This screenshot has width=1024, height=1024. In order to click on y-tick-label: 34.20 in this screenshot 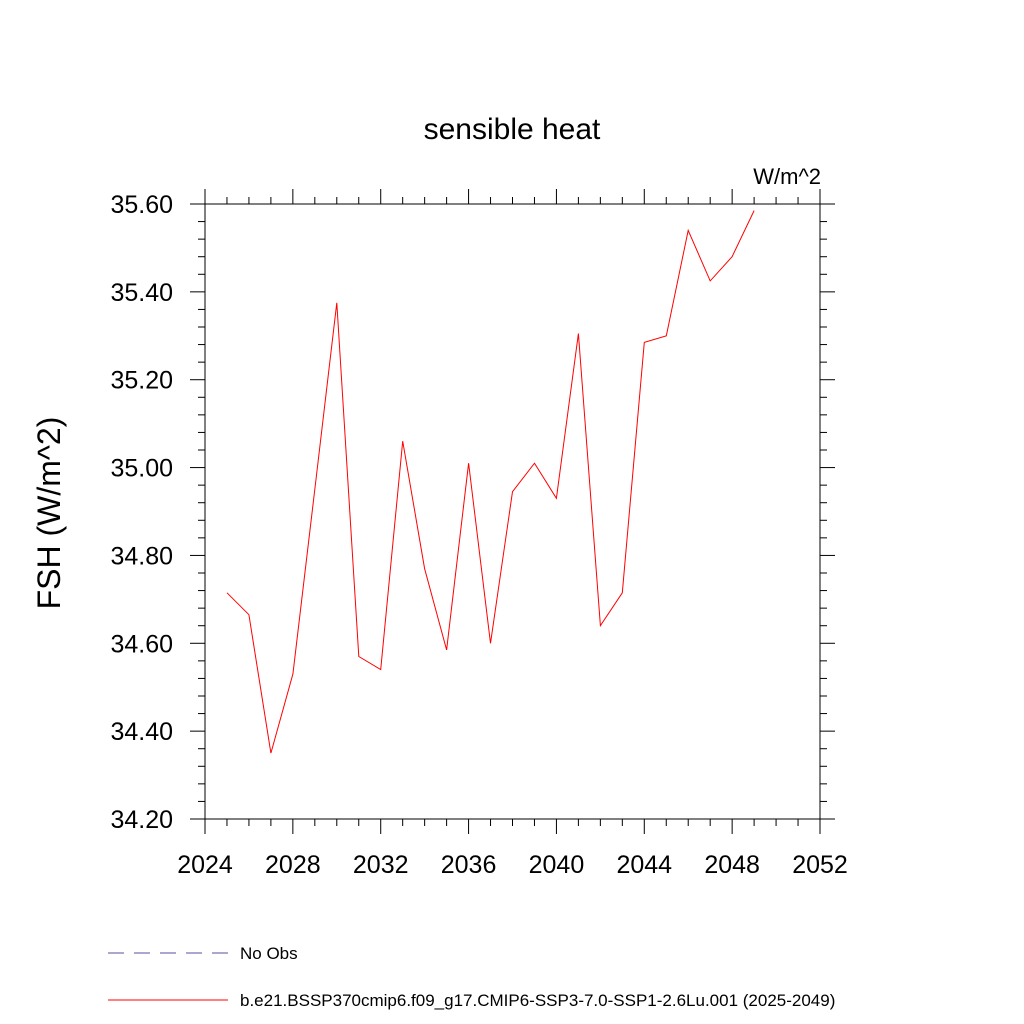, I will do `click(141, 820)`.